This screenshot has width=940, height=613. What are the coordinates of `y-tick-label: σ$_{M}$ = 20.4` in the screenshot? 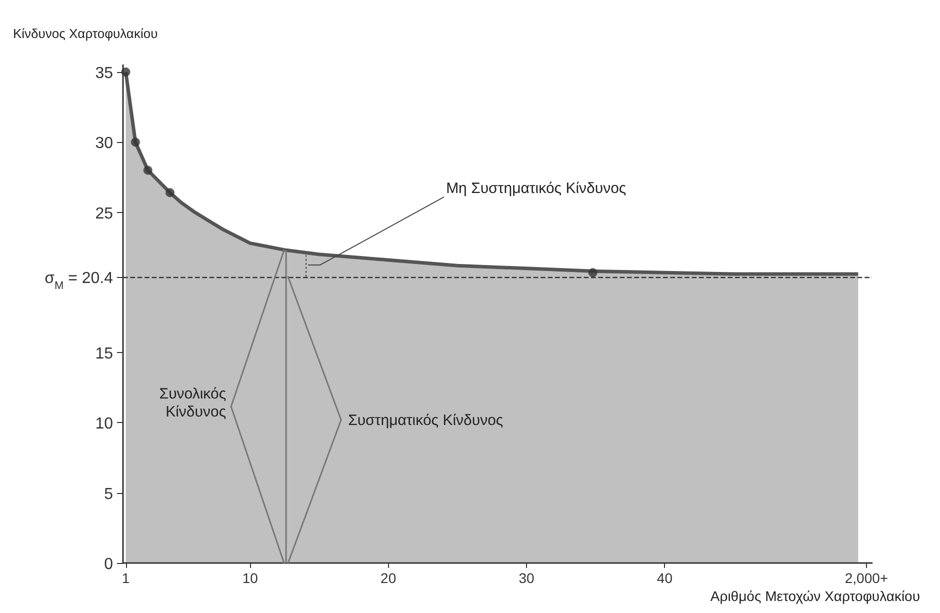 It's located at (79, 281).